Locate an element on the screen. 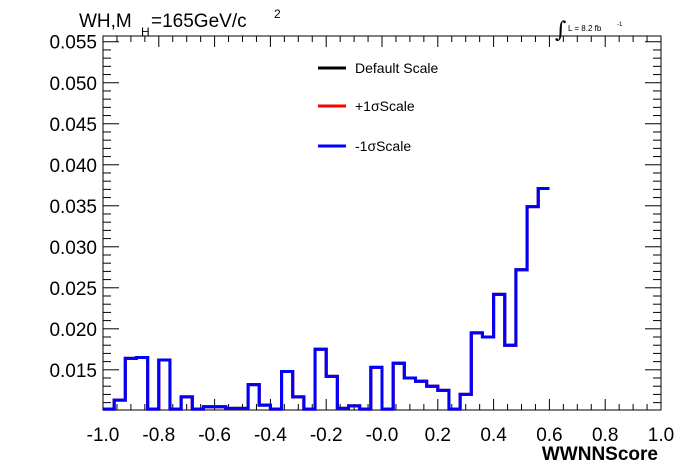 The width and height of the screenshot is (696, 472). x-tick-label: 0.6 is located at coordinates (549, 435).